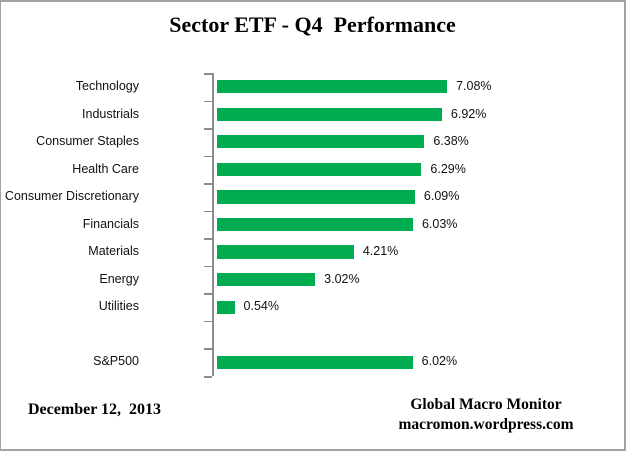 The width and height of the screenshot is (626, 451). I want to click on source-line-2: macromon.wordpress.com, so click(486, 424).